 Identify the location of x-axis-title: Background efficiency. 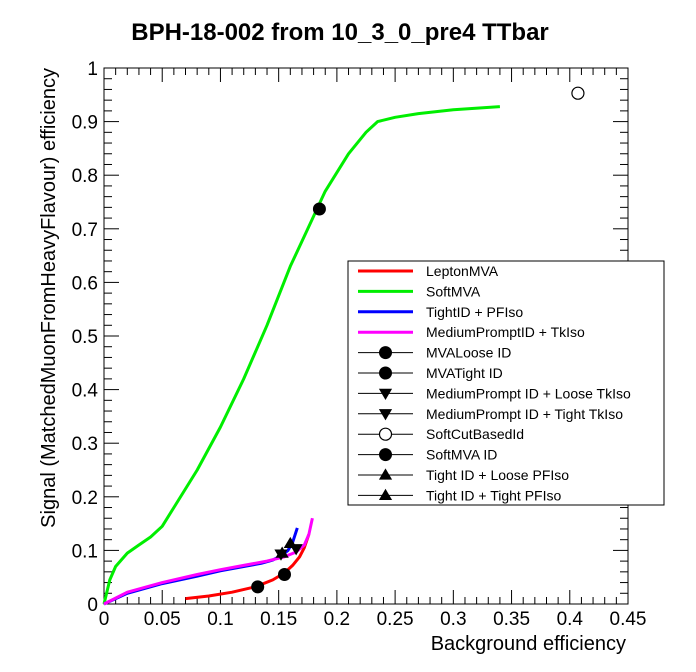
(528, 644).